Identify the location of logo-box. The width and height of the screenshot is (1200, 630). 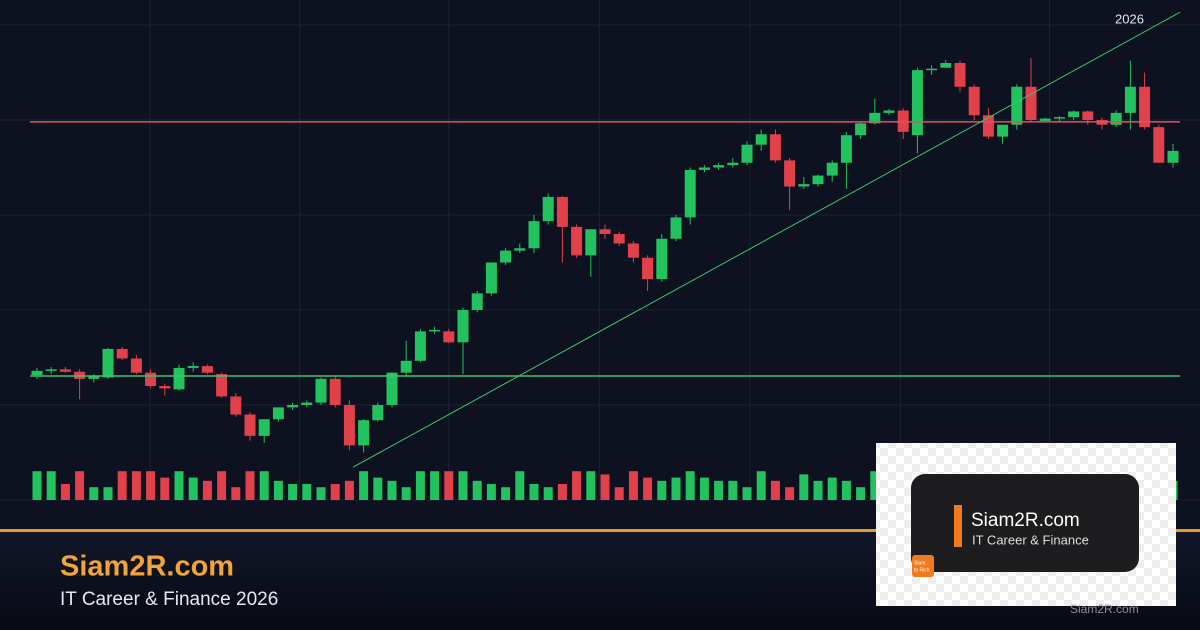
(1025, 523).